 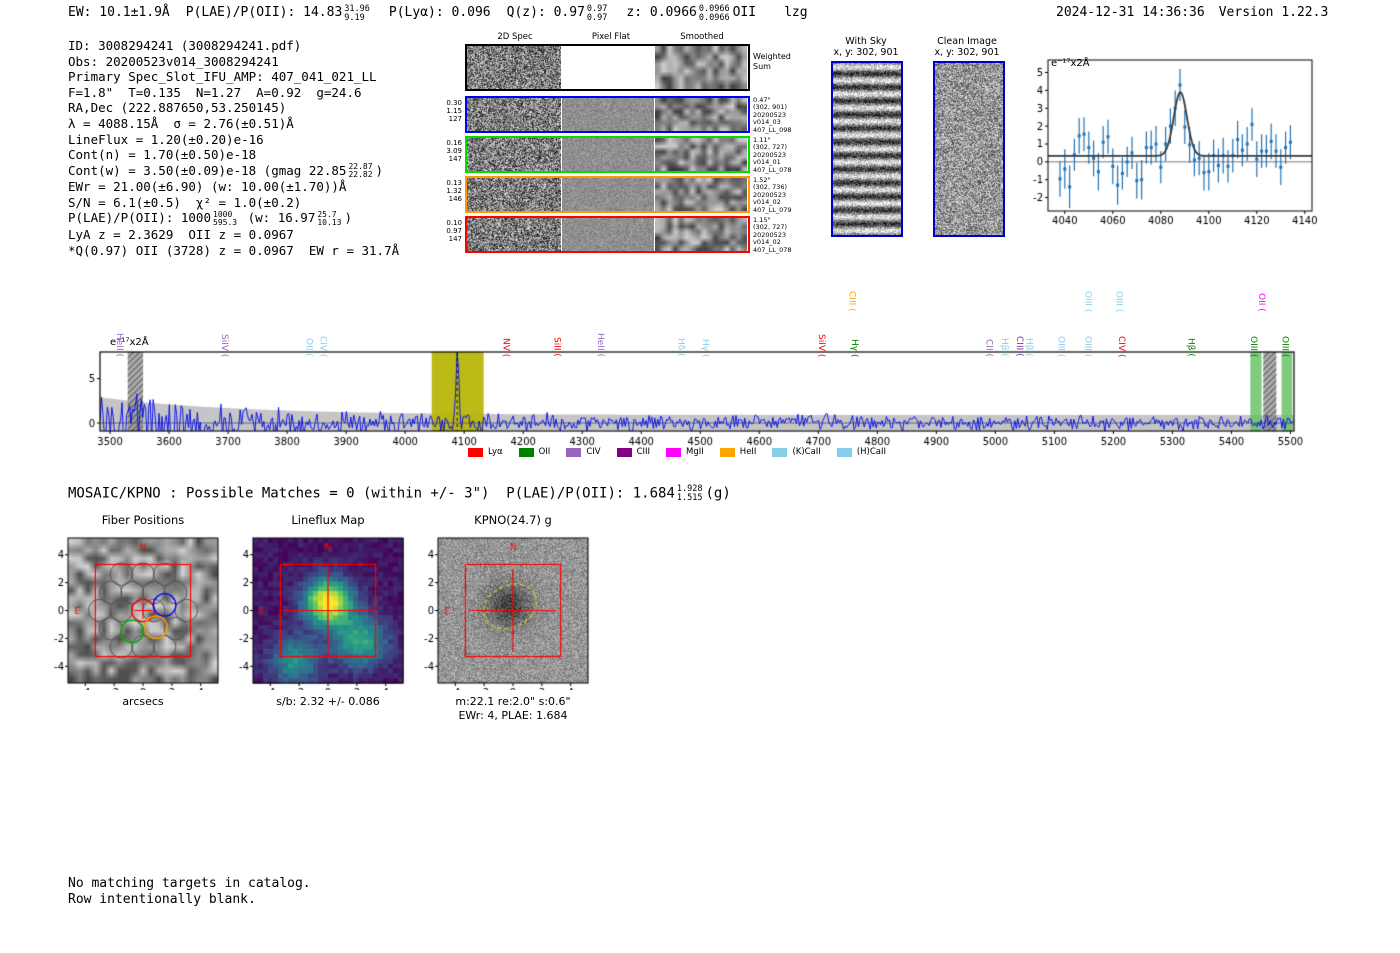 I want to click on legend-item: MgII, so click(x=685, y=452).